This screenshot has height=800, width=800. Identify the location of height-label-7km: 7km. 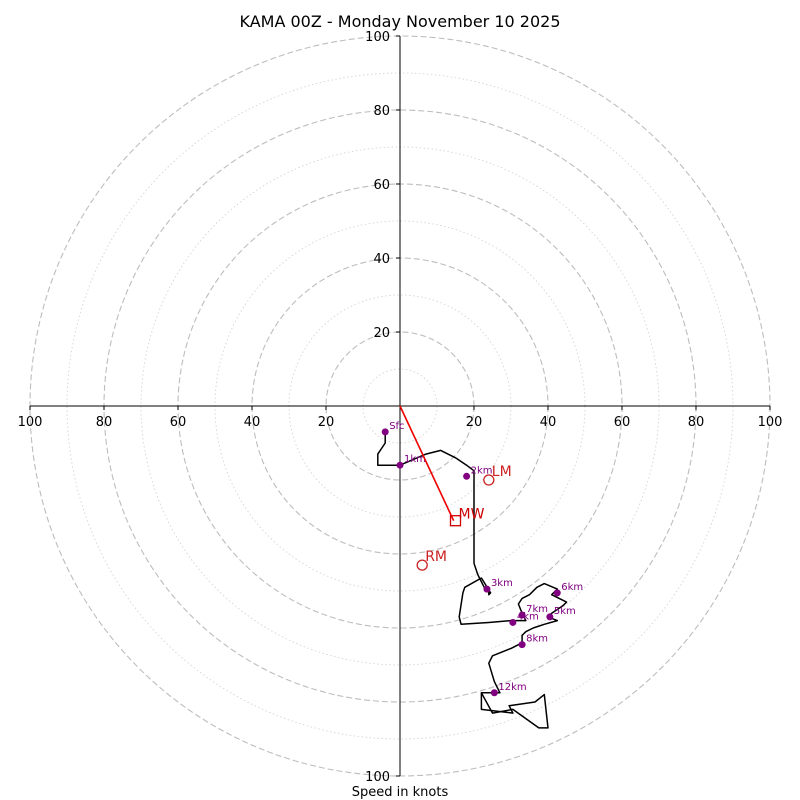
(537, 609).